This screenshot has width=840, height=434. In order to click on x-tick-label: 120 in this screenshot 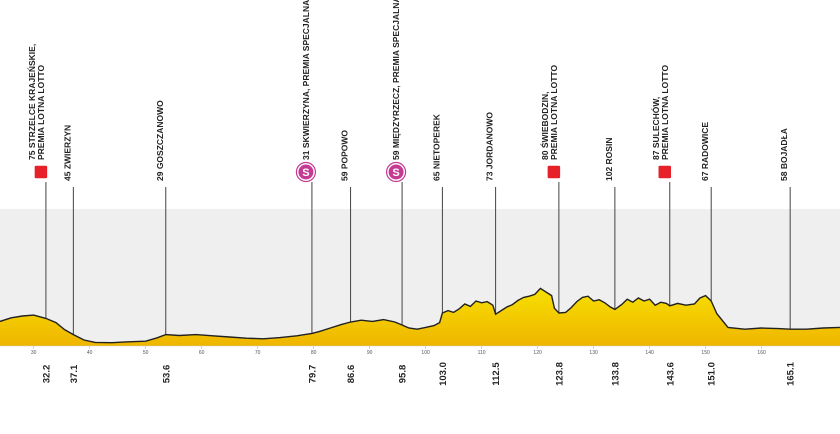, I will do `click(537, 353)`.